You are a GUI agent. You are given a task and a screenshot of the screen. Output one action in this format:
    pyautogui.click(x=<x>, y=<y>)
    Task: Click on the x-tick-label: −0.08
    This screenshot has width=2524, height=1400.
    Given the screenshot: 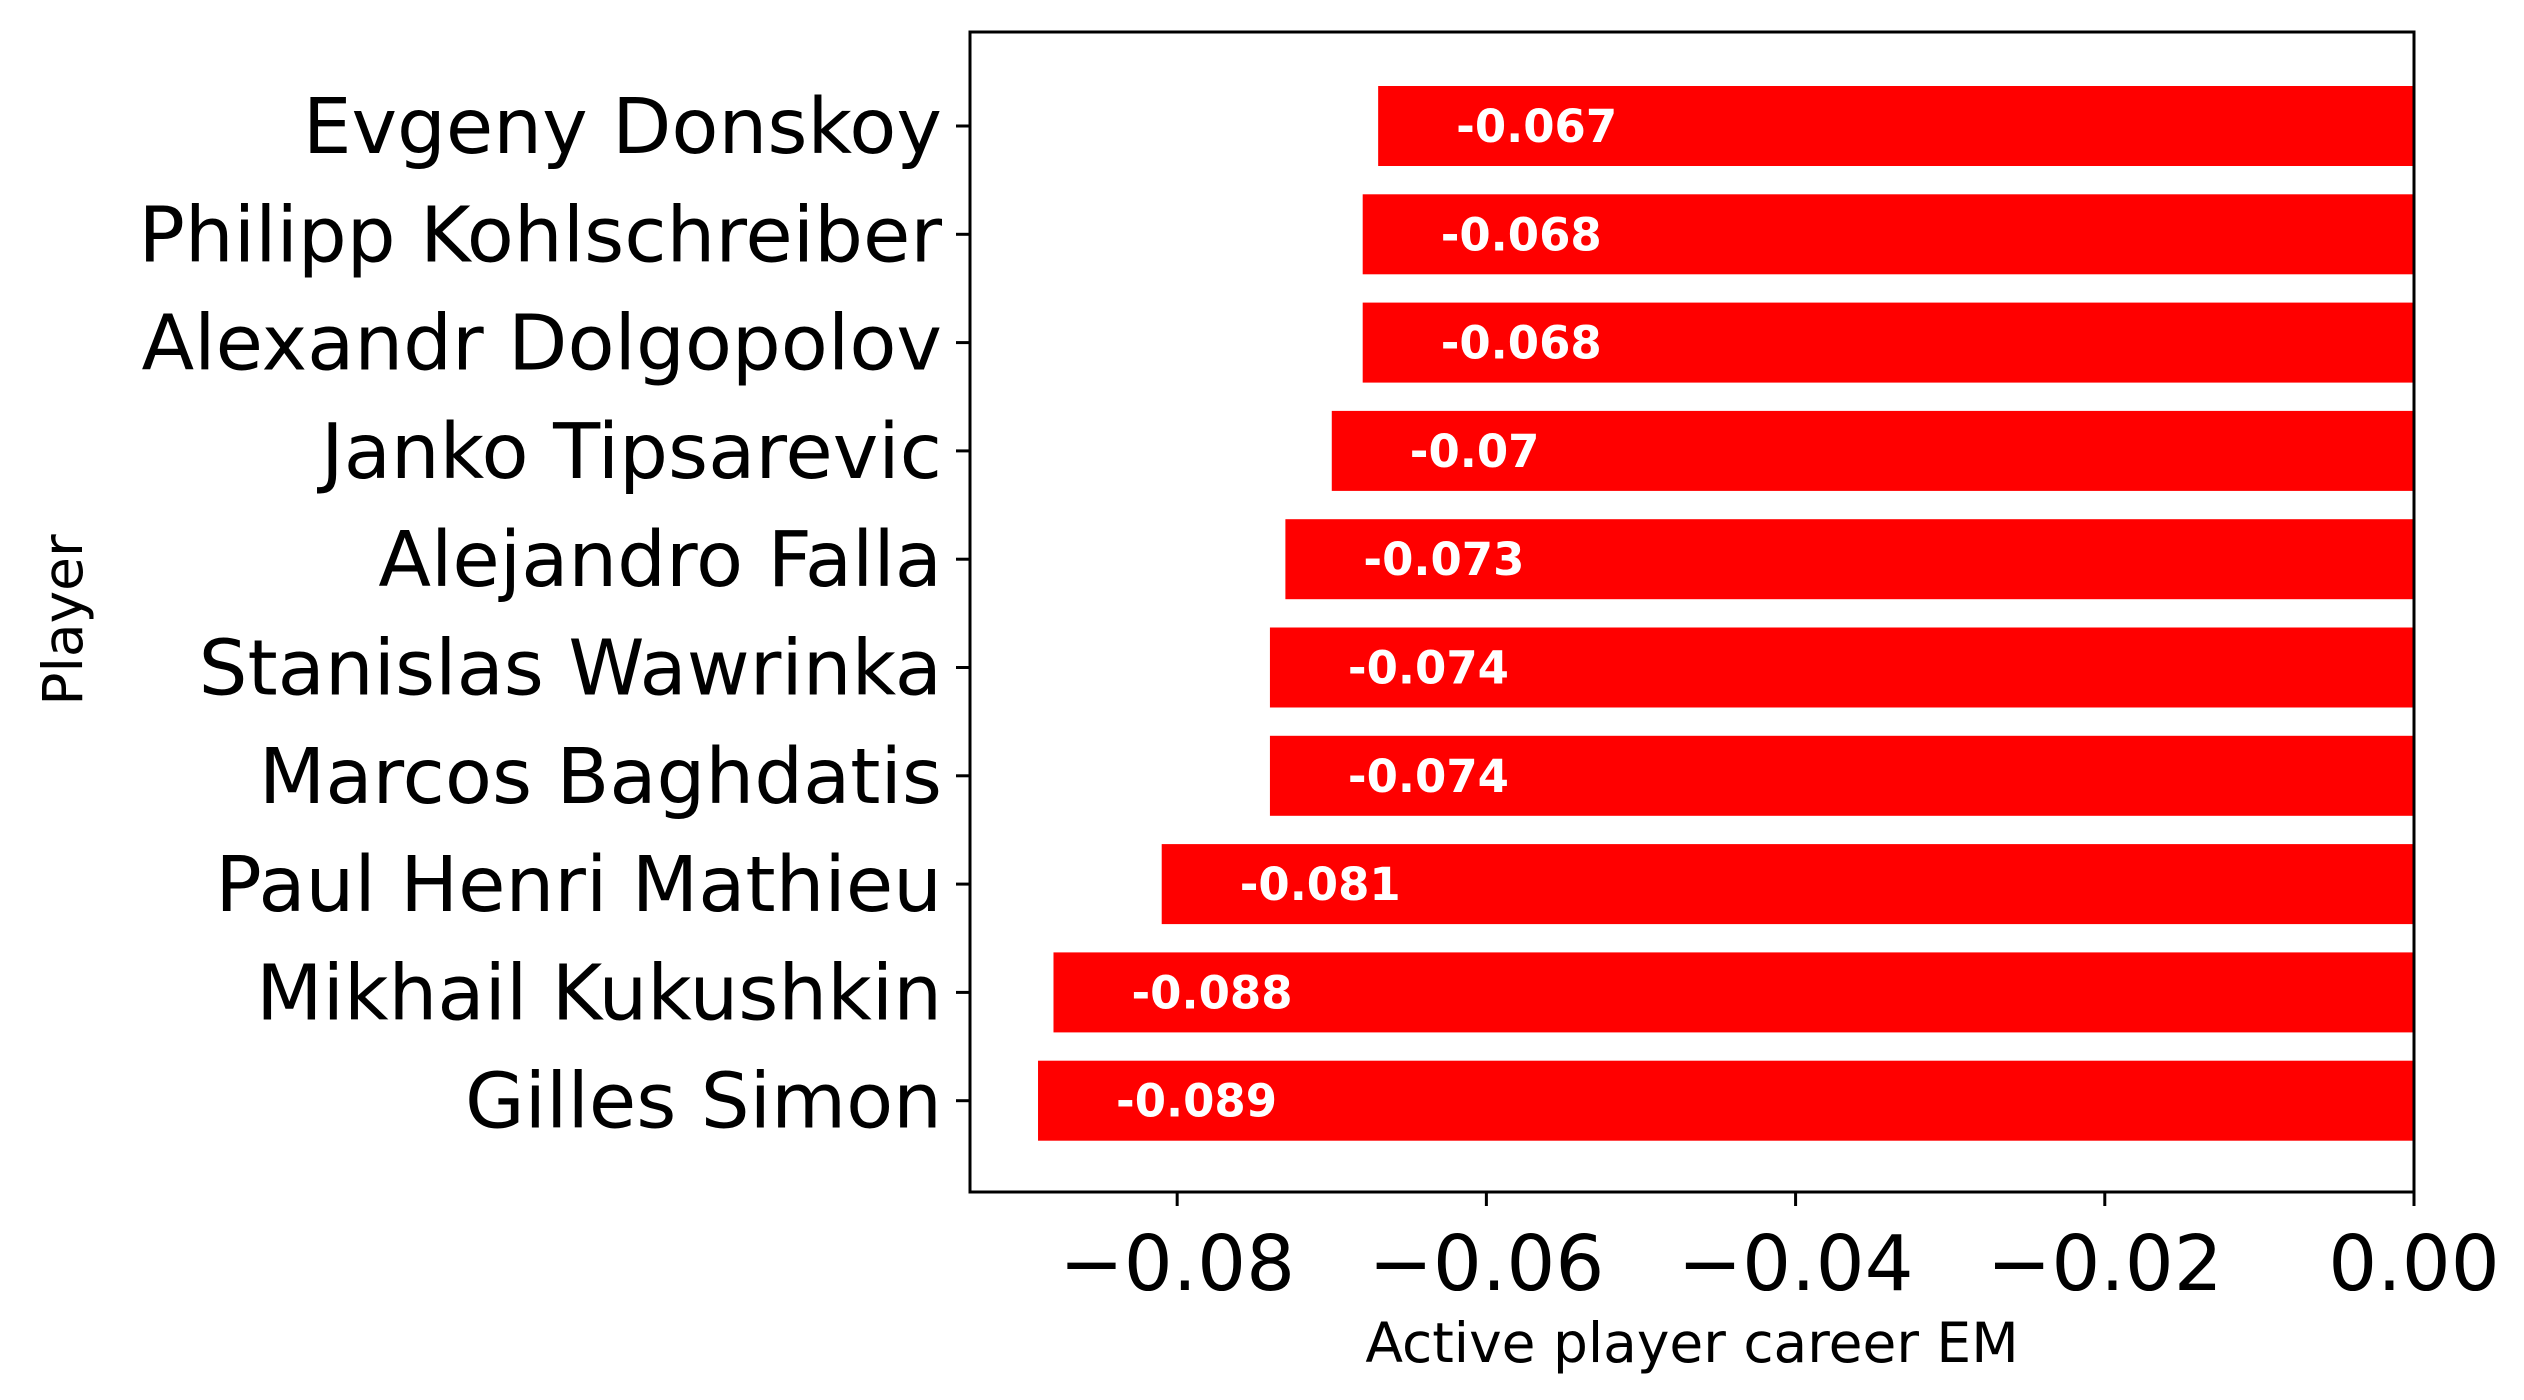 What is the action you would take?
    pyautogui.click(x=1177, y=1264)
    